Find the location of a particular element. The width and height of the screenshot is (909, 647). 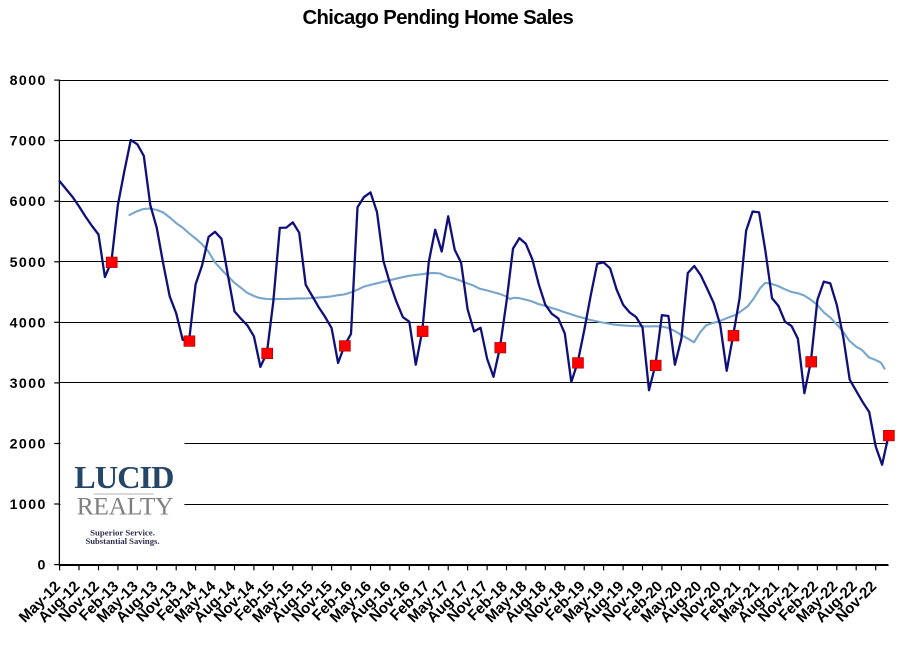

svg-text: 6000 is located at coordinates (28, 202).